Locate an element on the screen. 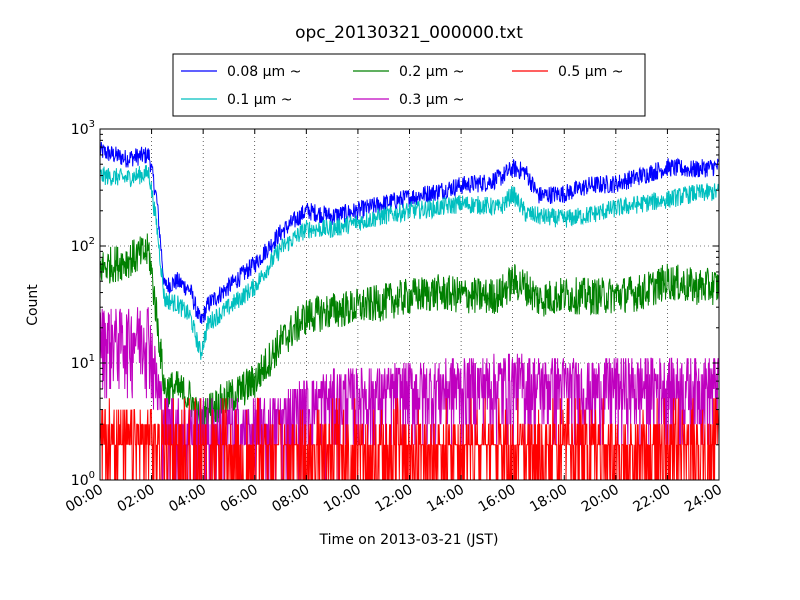 The width and height of the screenshot is (800, 600). chart-title: opc_20130321_000000.txt is located at coordinates (409, 33).